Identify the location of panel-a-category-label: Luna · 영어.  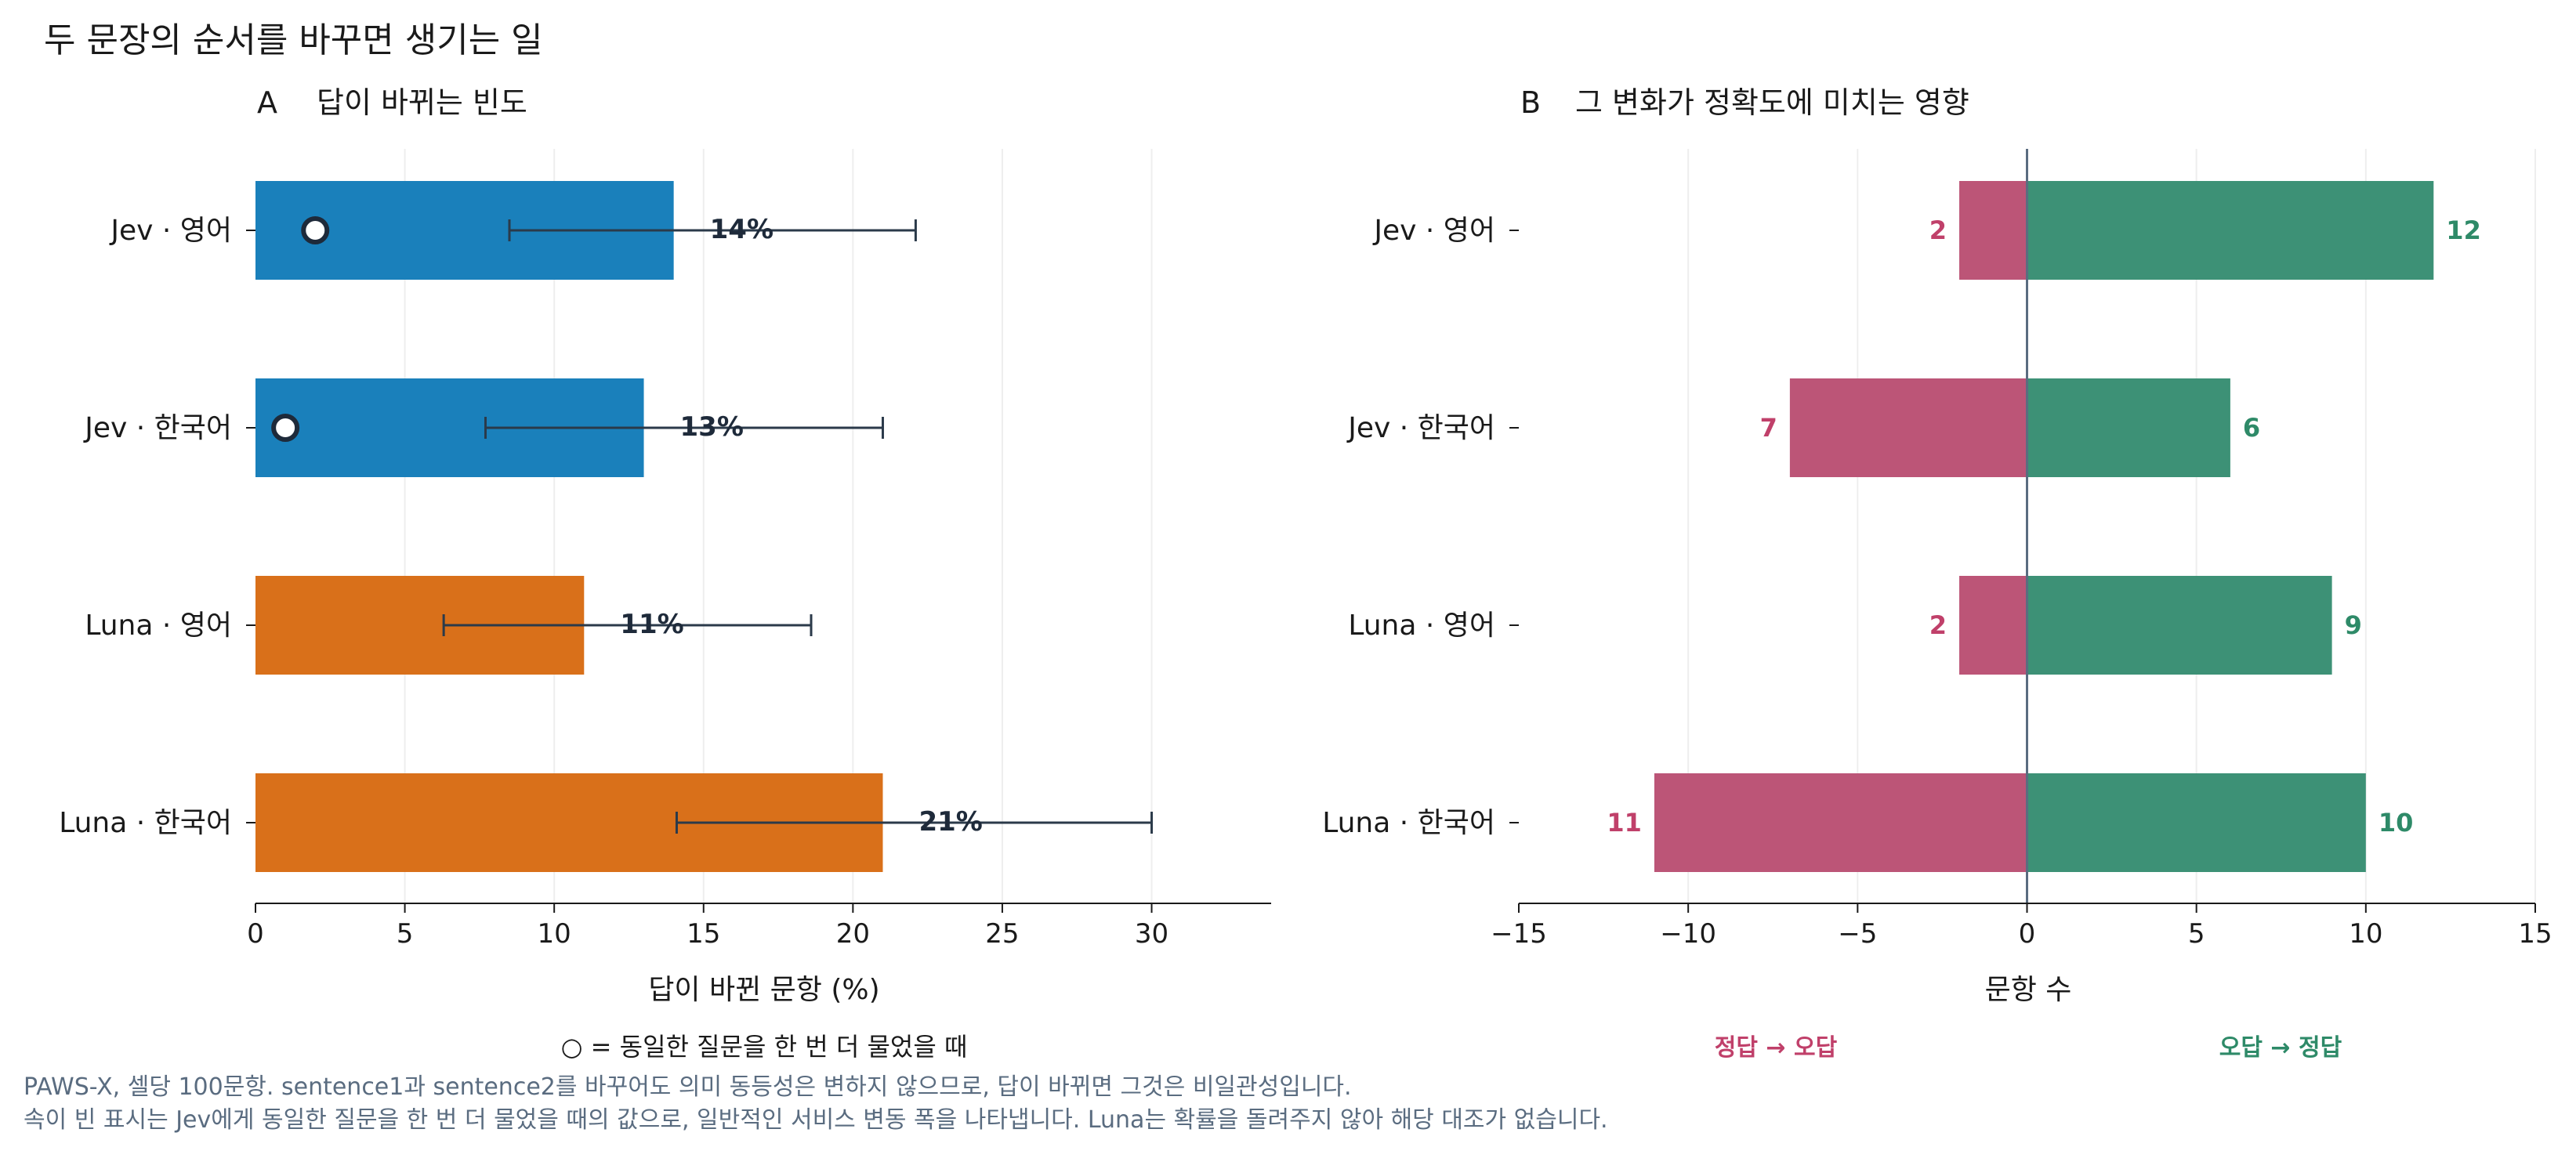
(158, 626).